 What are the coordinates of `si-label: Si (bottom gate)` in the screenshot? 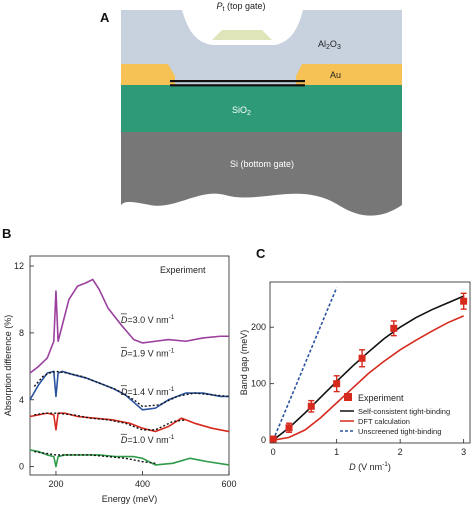 It's located at (262, 164).